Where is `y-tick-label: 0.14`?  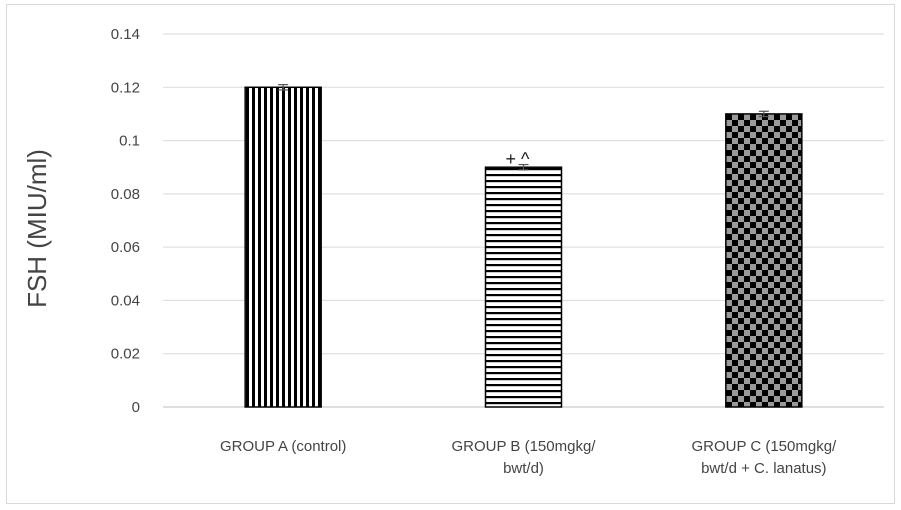
y-tick-label: 0.14 is located at coordinates (125, 34).